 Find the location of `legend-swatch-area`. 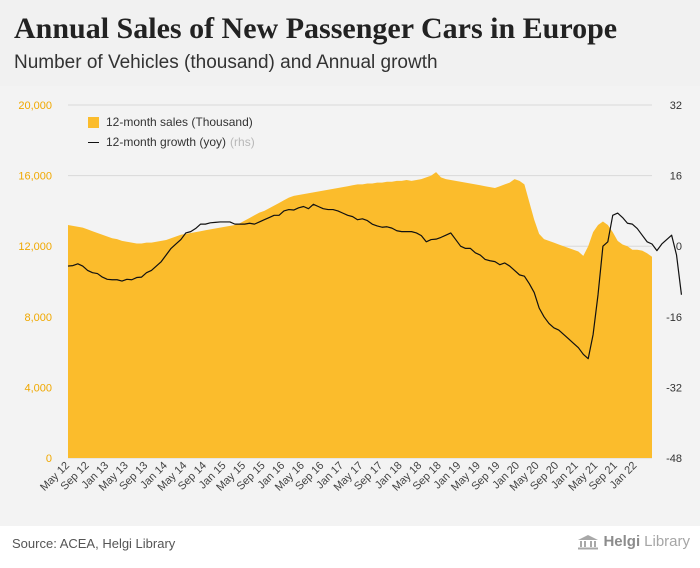

legend-swatch-area is located at coordinates (93, 122).